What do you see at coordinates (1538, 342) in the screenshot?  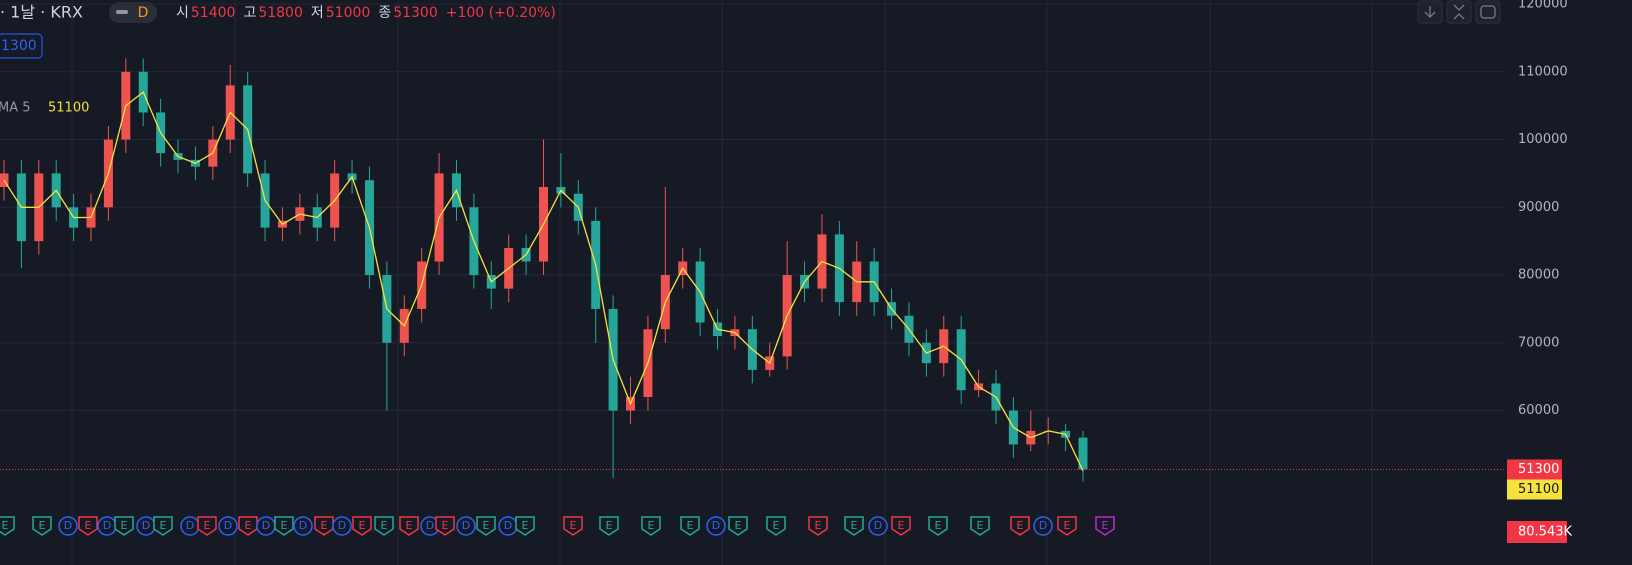 I see `y-tick-label: 70000` at bounding box center [1538, 342].